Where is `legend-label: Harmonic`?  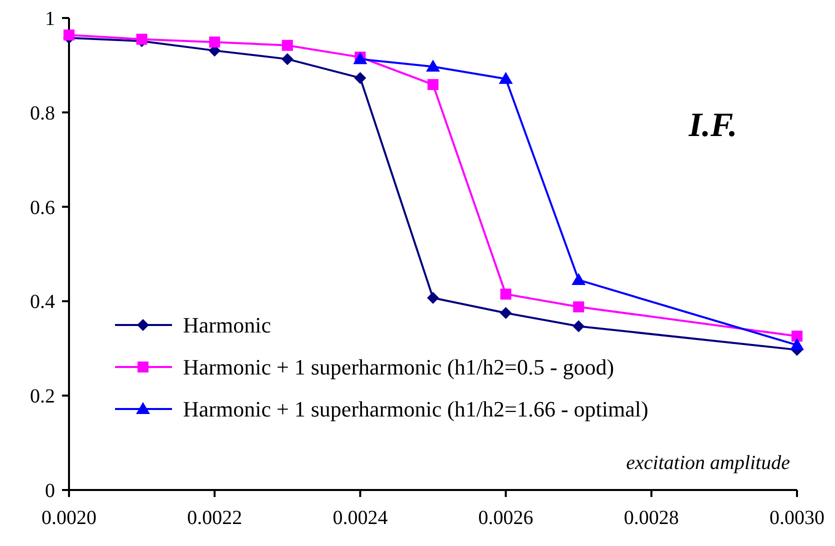 legend-label: Harmonic is located at coordinates (227, 325).